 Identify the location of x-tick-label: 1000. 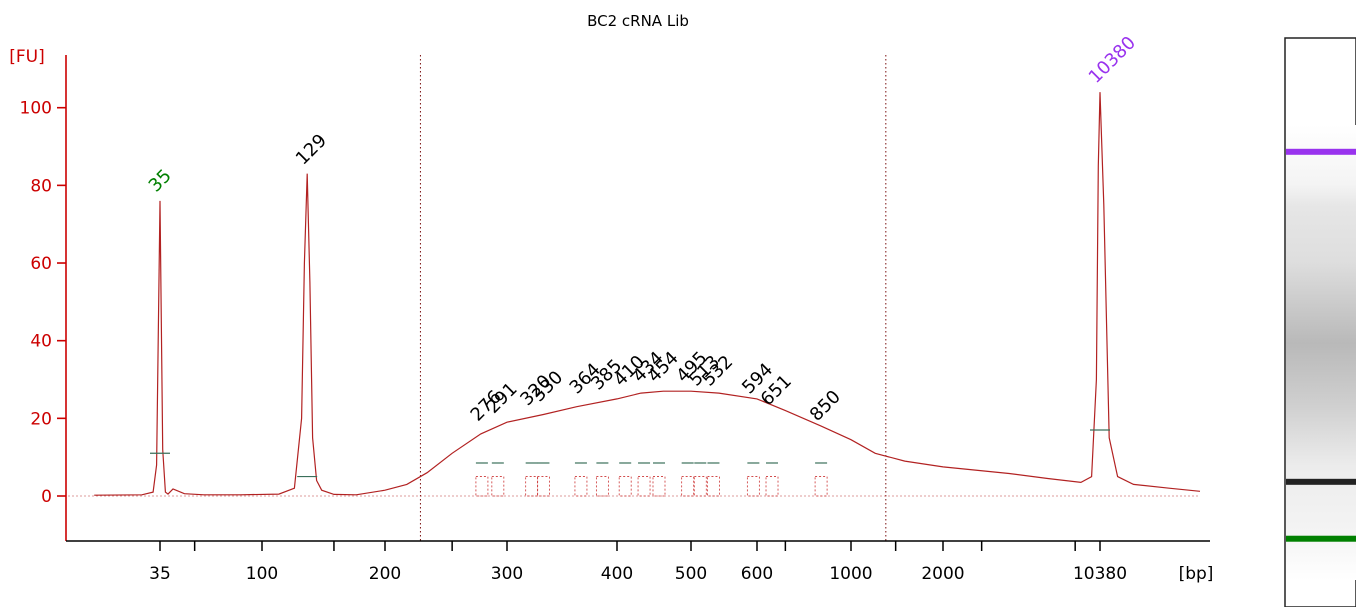
(850, 574).